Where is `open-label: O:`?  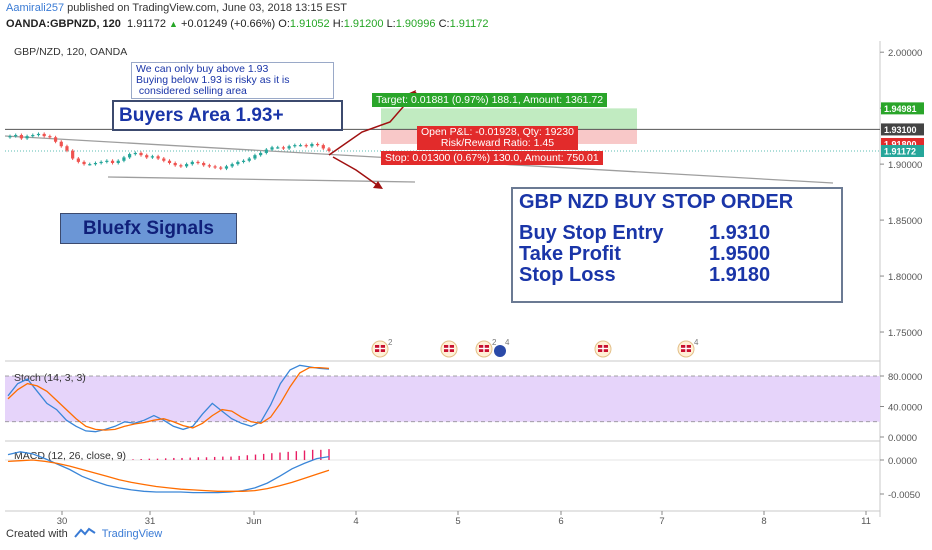
open-label: O: is located at coordinates (284, 24).